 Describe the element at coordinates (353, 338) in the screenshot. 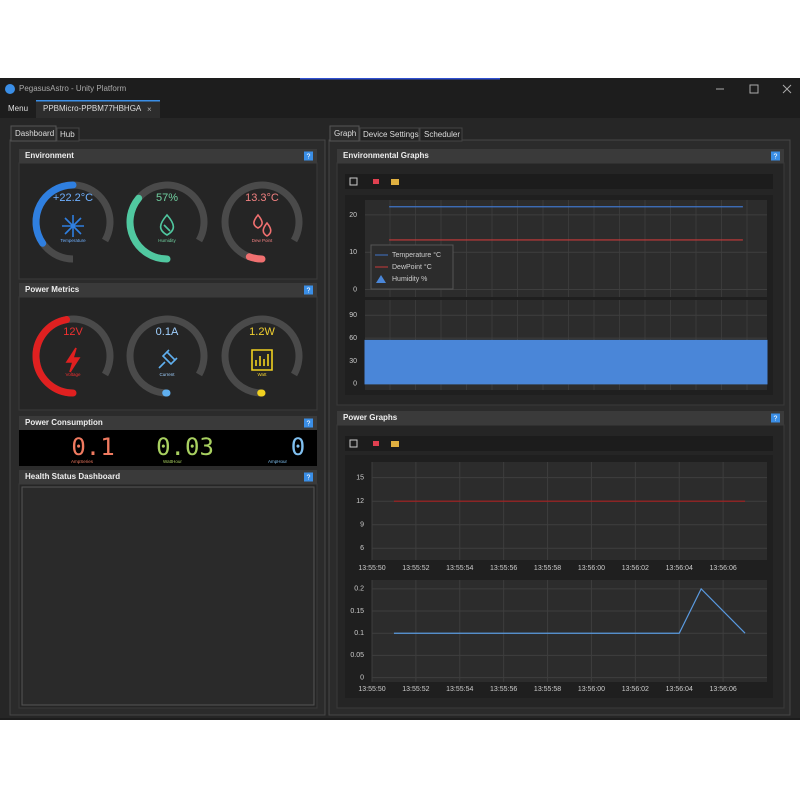

I see `y-tick-label: 60` at that location.